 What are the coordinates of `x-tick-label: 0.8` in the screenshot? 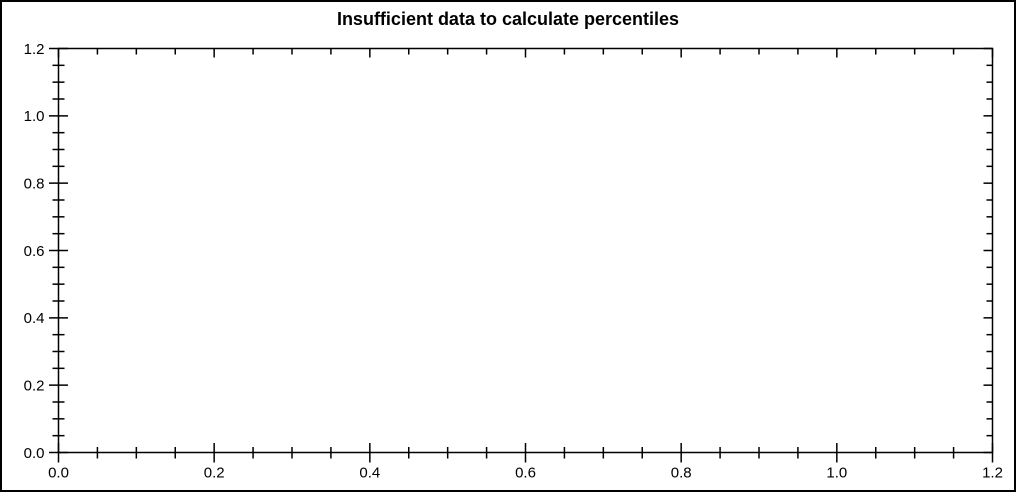 It's located at (681, 473).